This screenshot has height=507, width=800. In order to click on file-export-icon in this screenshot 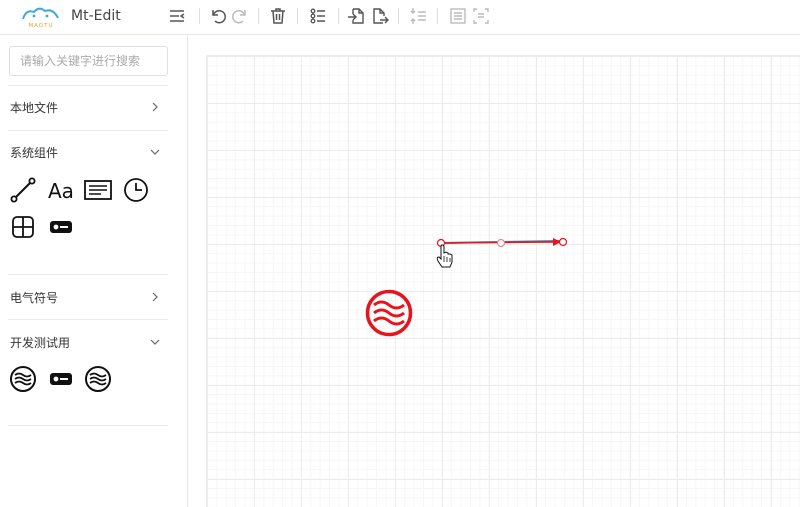, I will do `click(381, 16)`.